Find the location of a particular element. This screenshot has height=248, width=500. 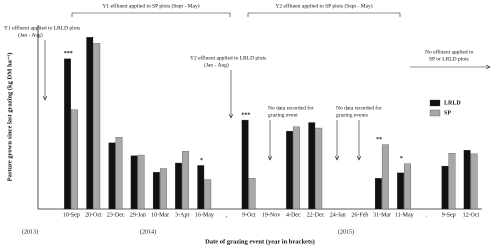

x-tick-label: 4-Dec is located at coordinates (293, 215).